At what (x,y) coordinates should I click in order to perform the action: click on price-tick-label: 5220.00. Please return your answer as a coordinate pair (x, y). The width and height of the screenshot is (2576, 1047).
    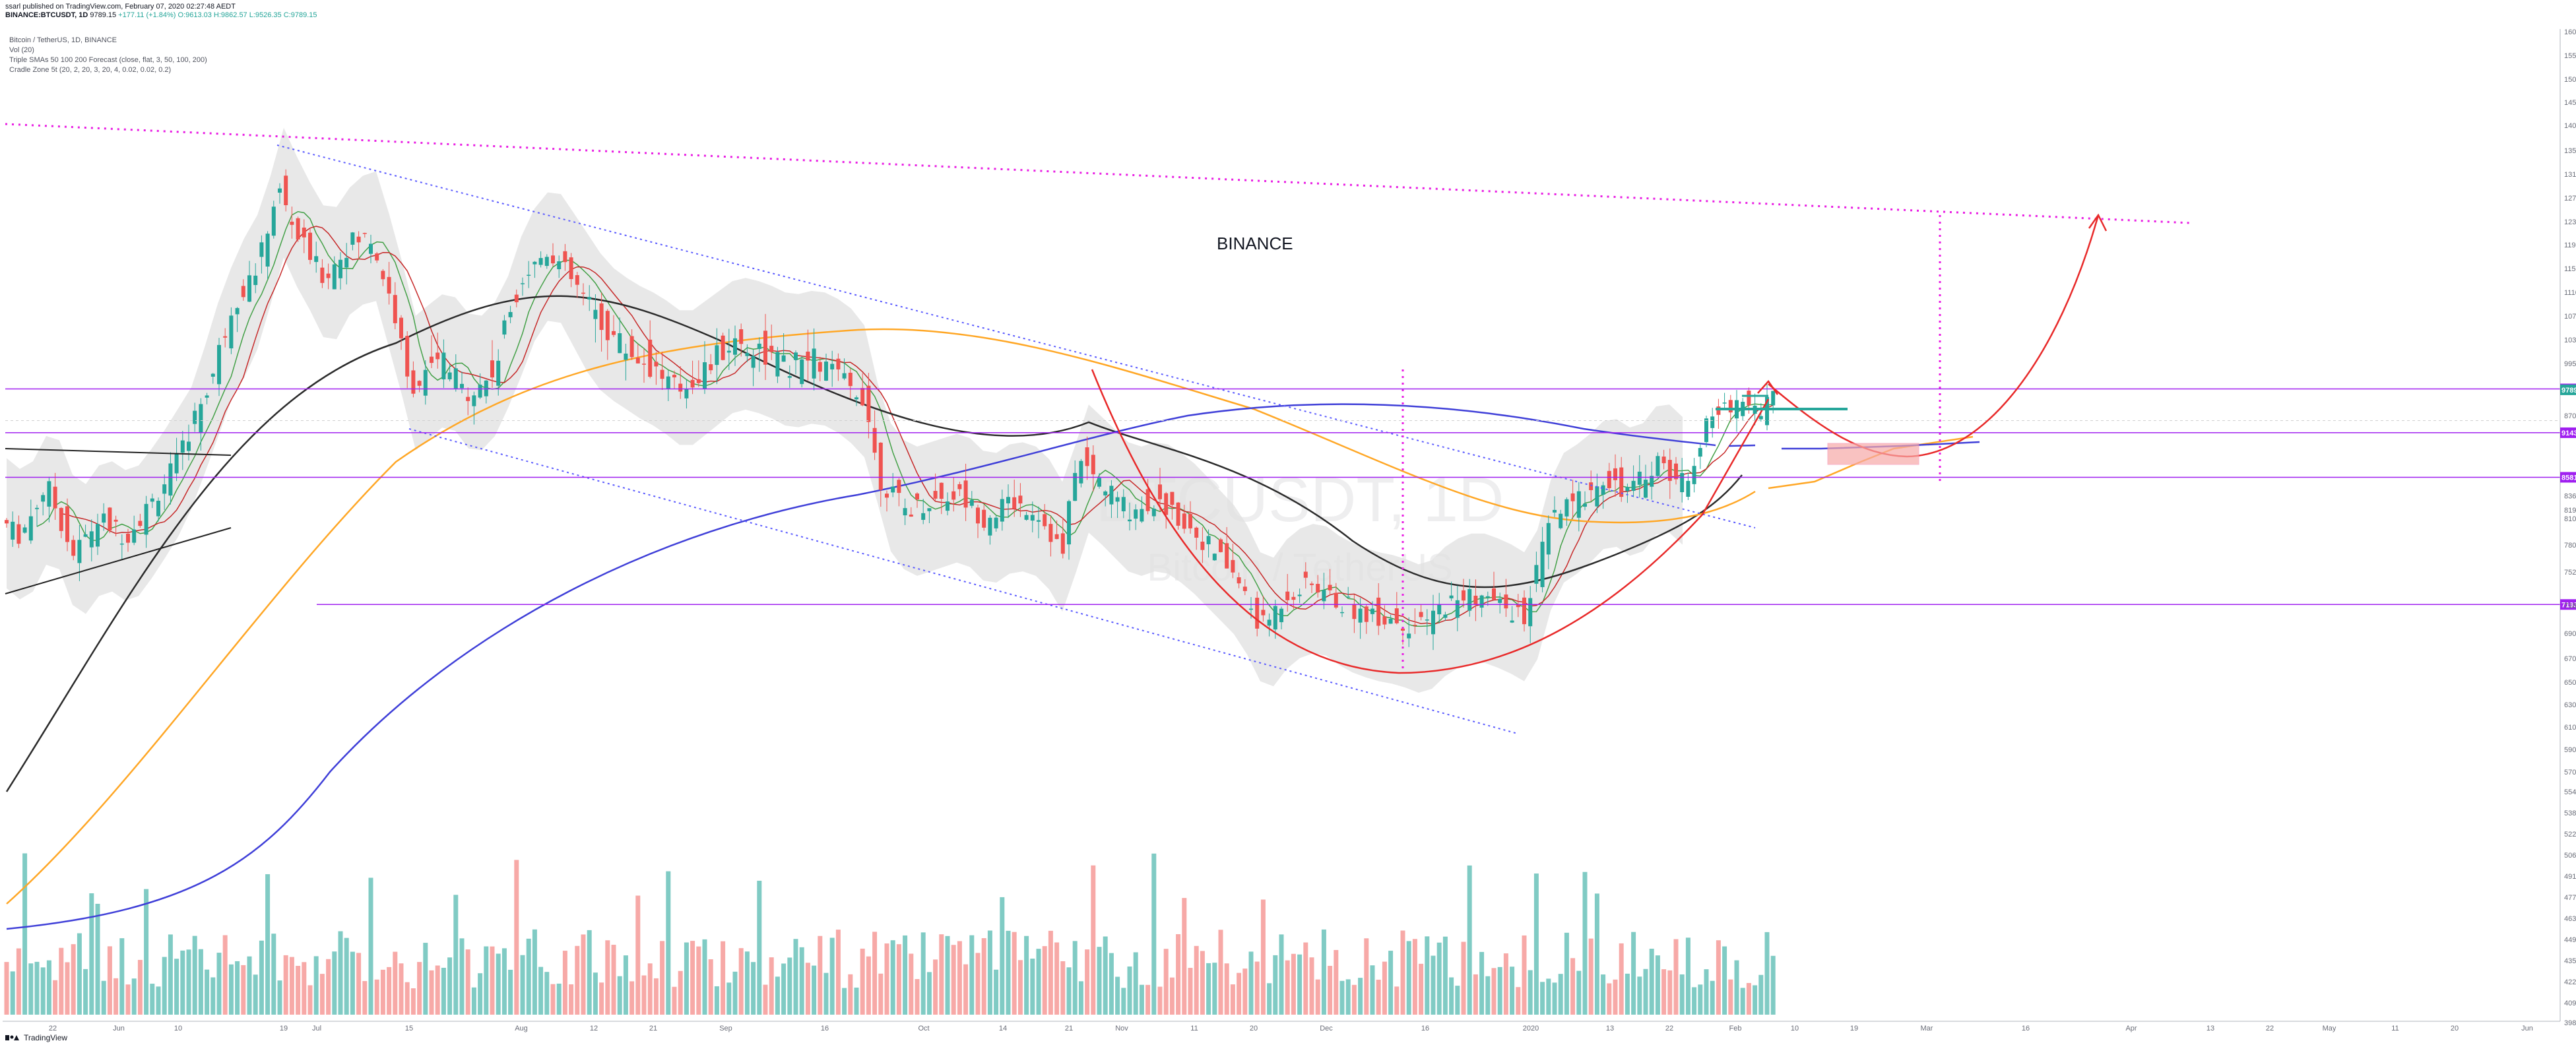
    Looking at the image, I should click on (2570, 835).